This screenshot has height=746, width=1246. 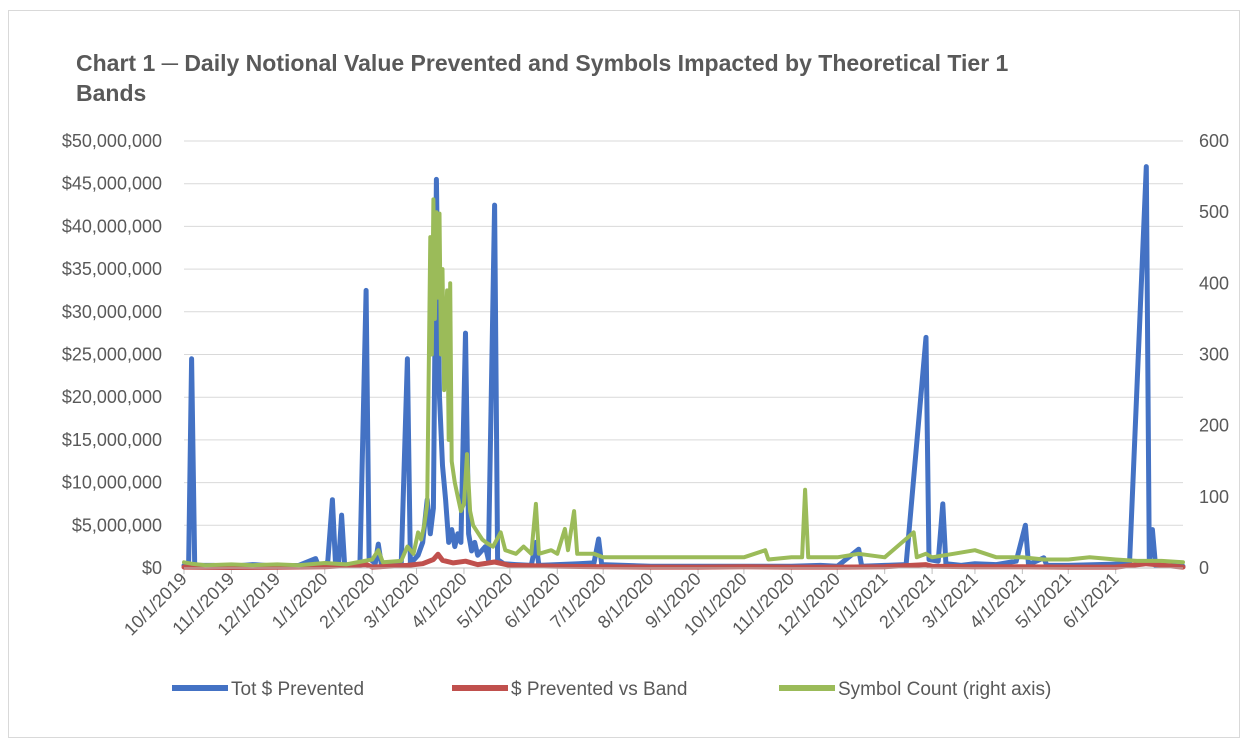 I want to click on y-tick-label: $50,000,000, so click(x=112, y=141).